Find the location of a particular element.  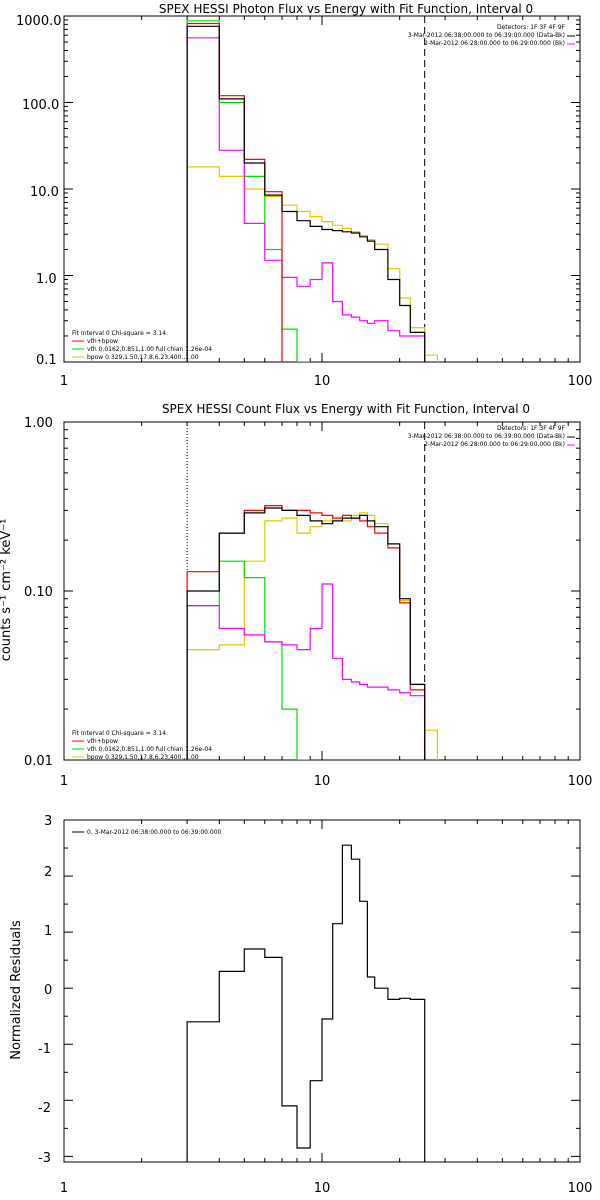

count-series-background is located at coordinates (306, 671).